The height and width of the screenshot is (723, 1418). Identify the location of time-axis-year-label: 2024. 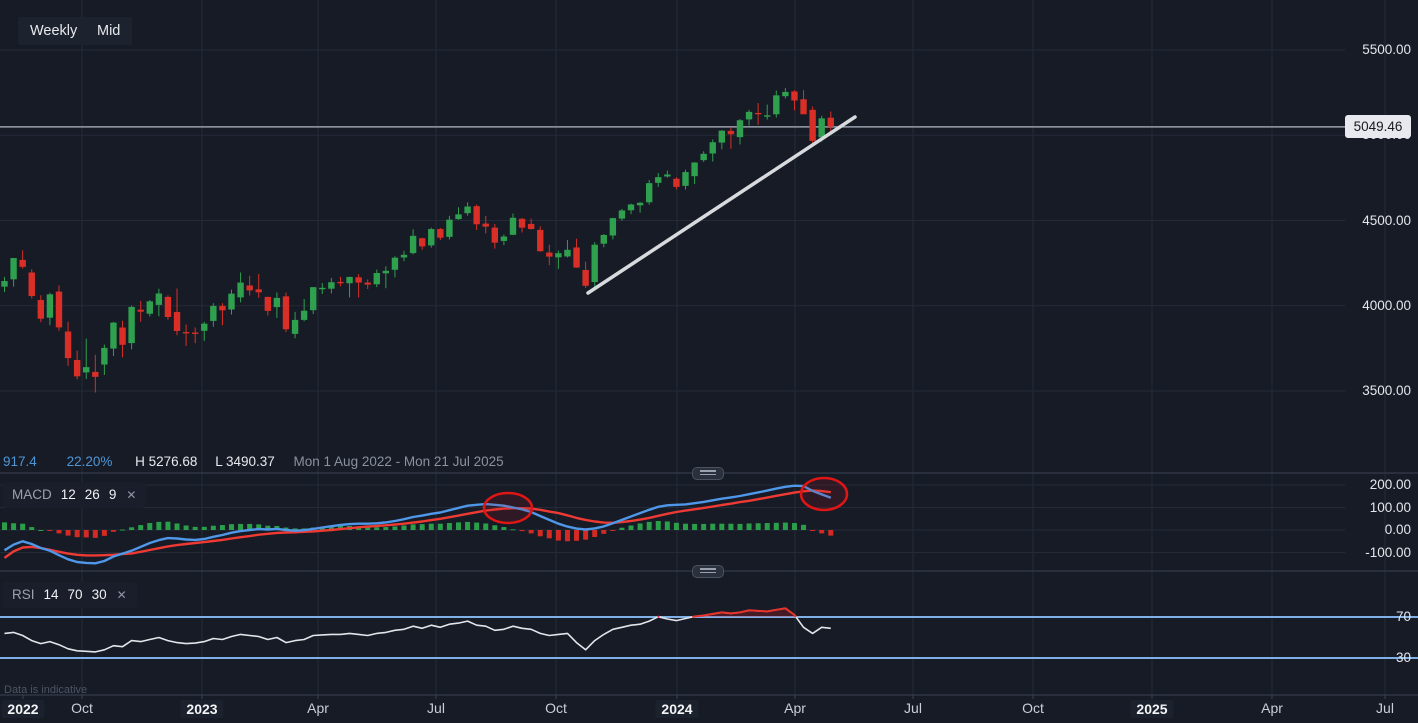
(677, 709).